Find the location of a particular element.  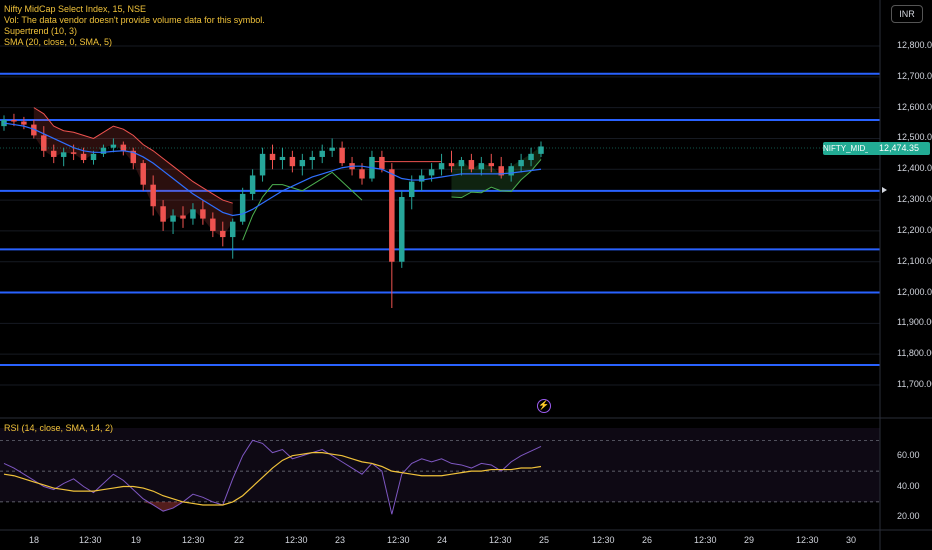

symbol-title: Nifty MidCap Select Index, 15, NSE is located at coordinates (75, 9).